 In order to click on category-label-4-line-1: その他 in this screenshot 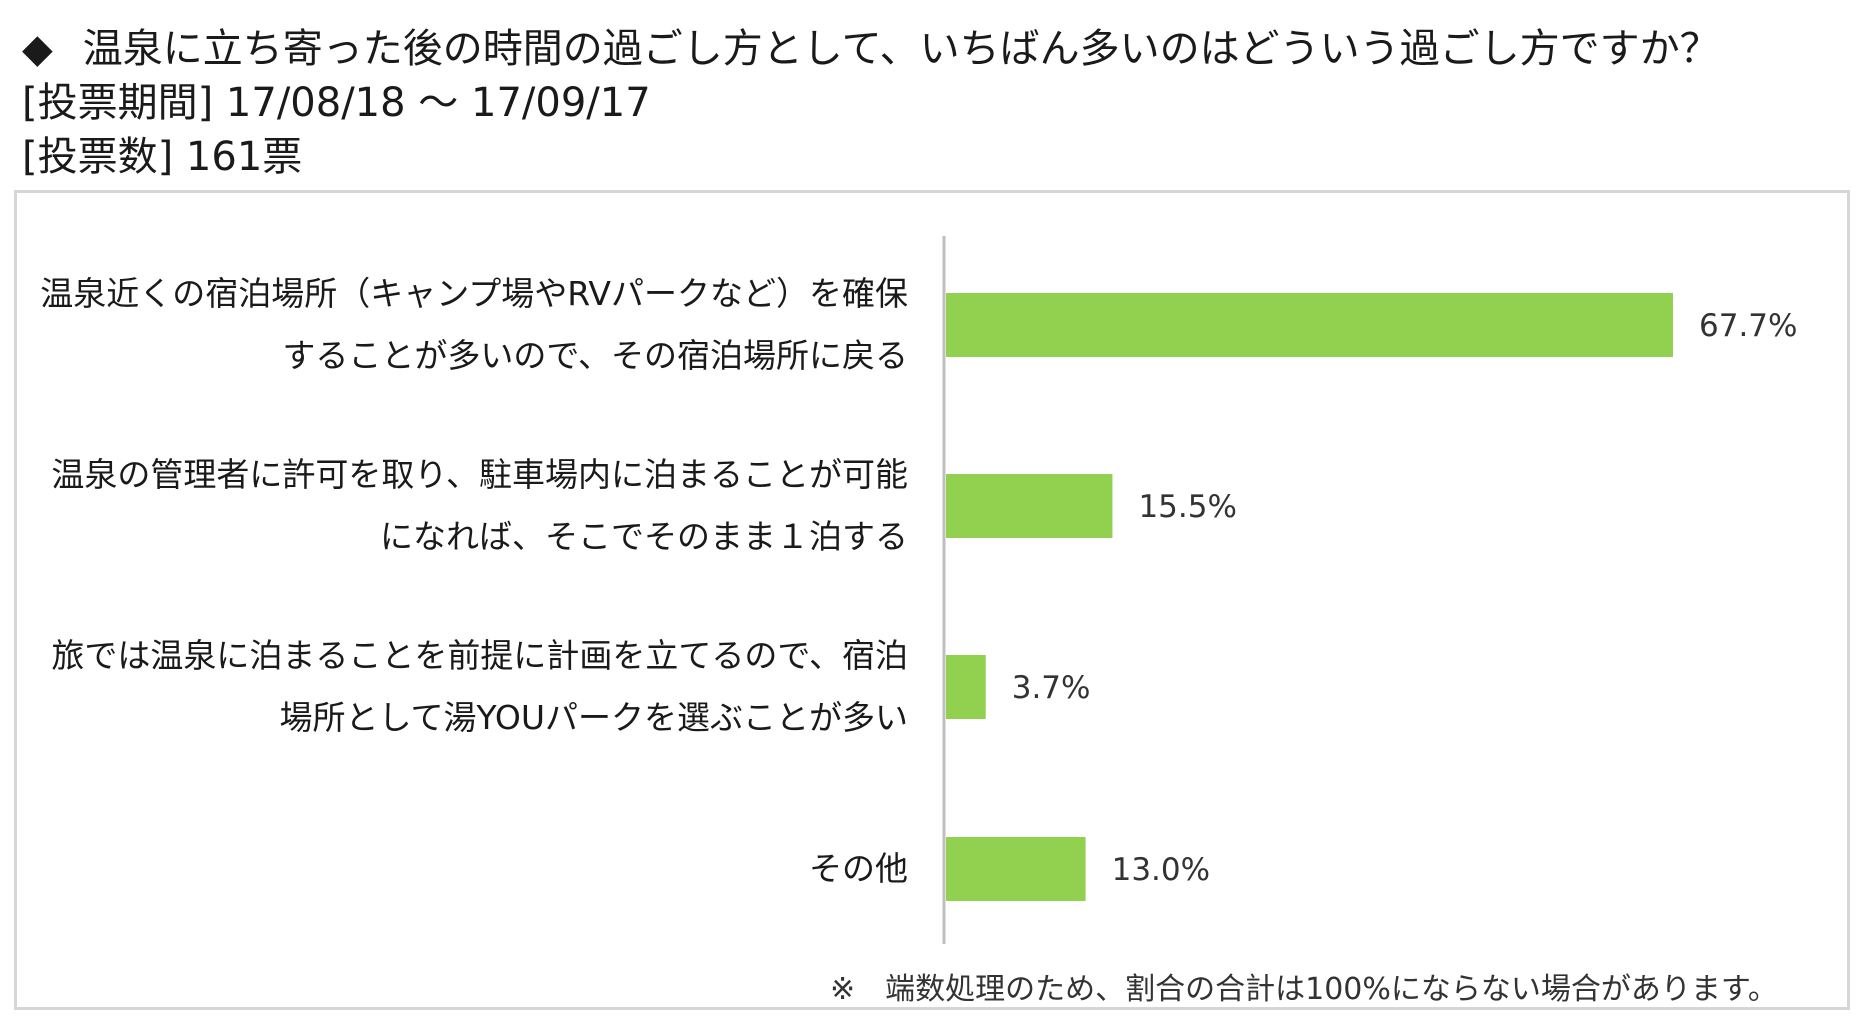, I will do `click(858, 868)`.